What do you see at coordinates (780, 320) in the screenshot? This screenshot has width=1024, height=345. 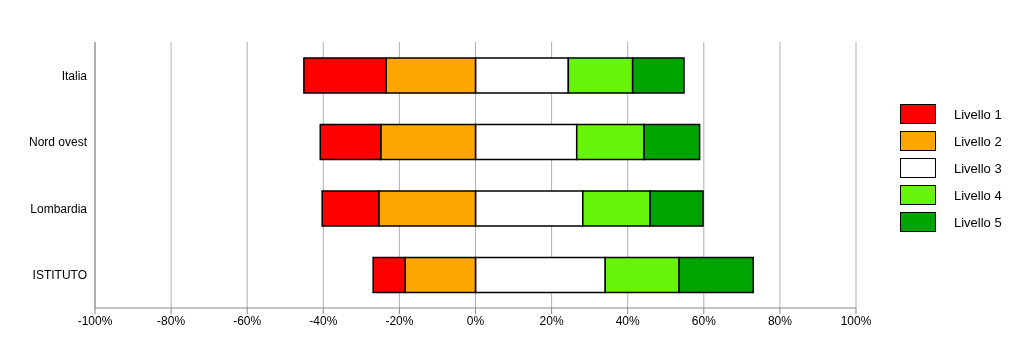 I see `x-tick-label: 80%` at bounding box center [780, 320].